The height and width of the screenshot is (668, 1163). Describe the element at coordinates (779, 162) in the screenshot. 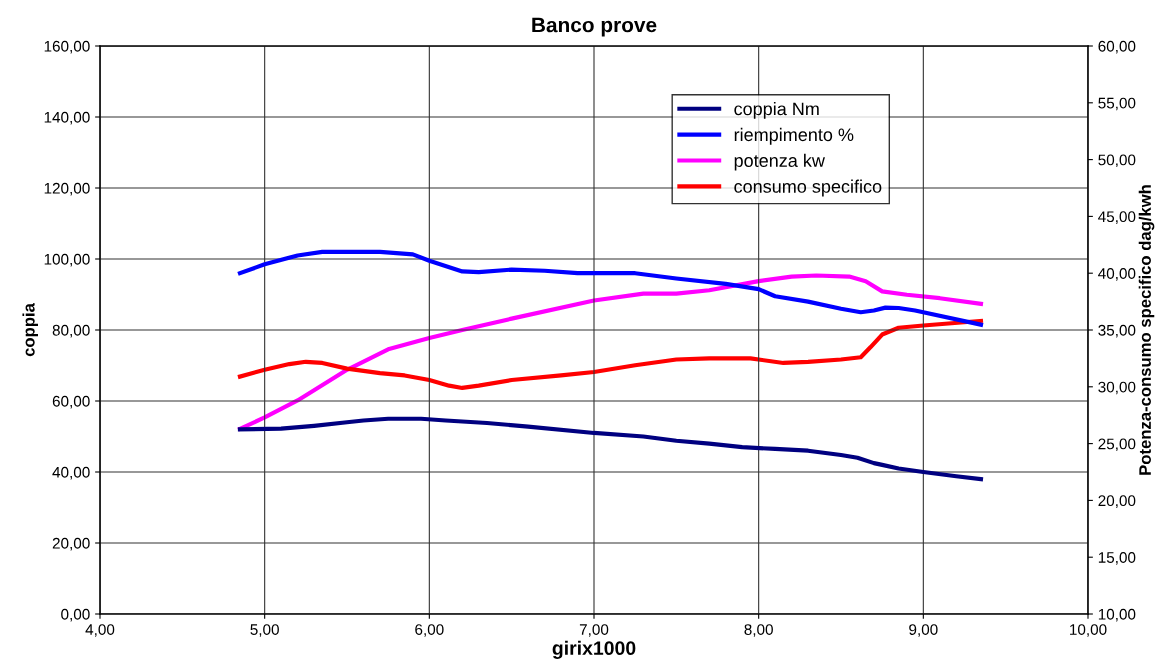

I see `legend-label: potenza kw` at that location.